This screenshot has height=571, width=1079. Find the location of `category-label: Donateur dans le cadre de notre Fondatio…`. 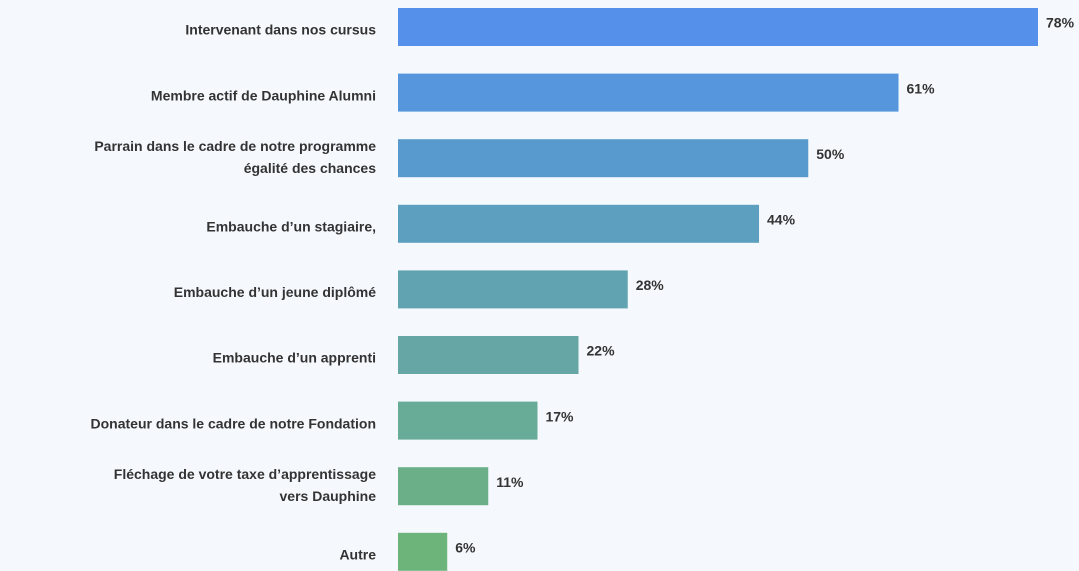

category-label: Donateur dans le cadre de notre Fondatio… is located at coordinates (233, 423).